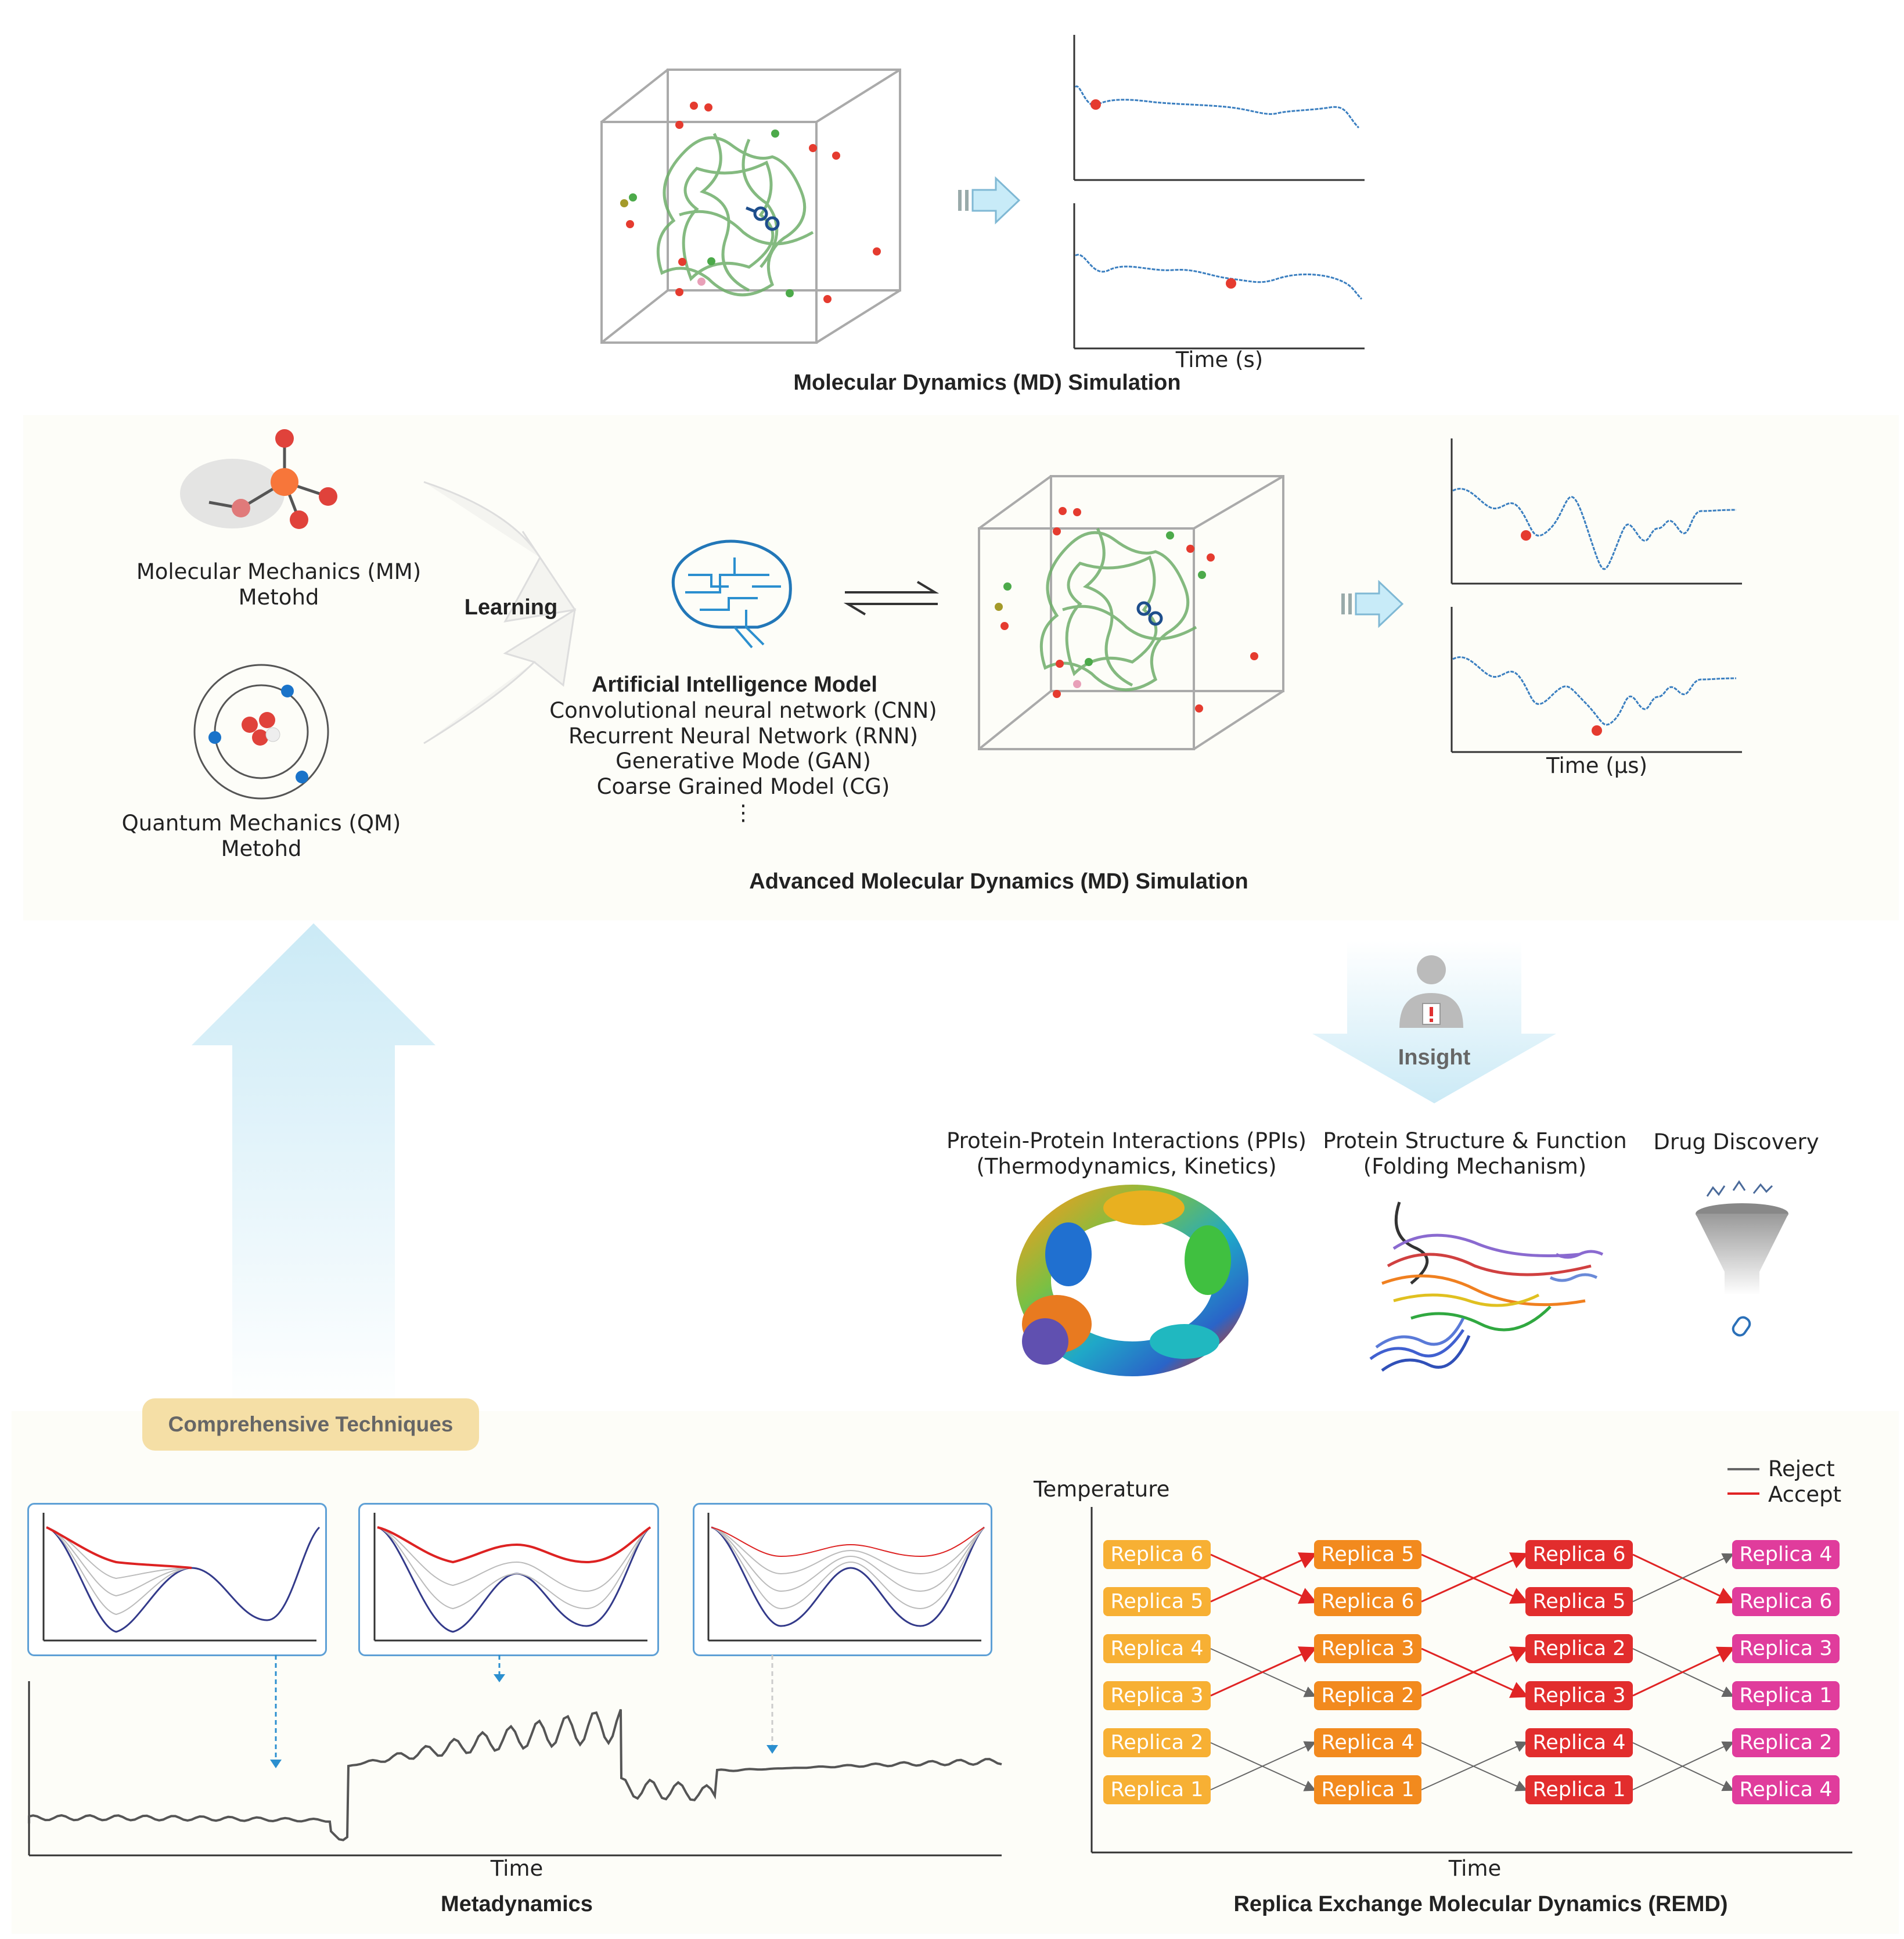 This screenshot has height=1939, width=1904. I want to click on upward-arrow, so click(314, 1167).